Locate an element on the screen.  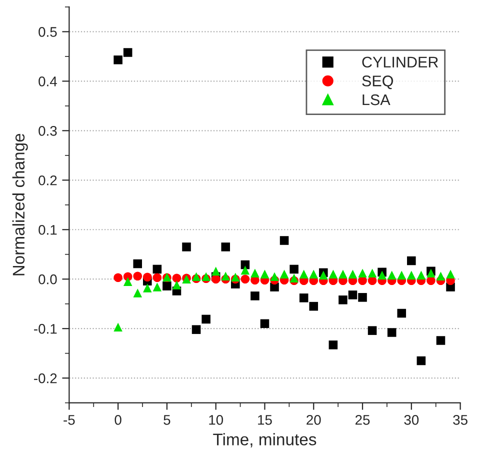
legend-label: LSA is located at coordinates (376, 100).